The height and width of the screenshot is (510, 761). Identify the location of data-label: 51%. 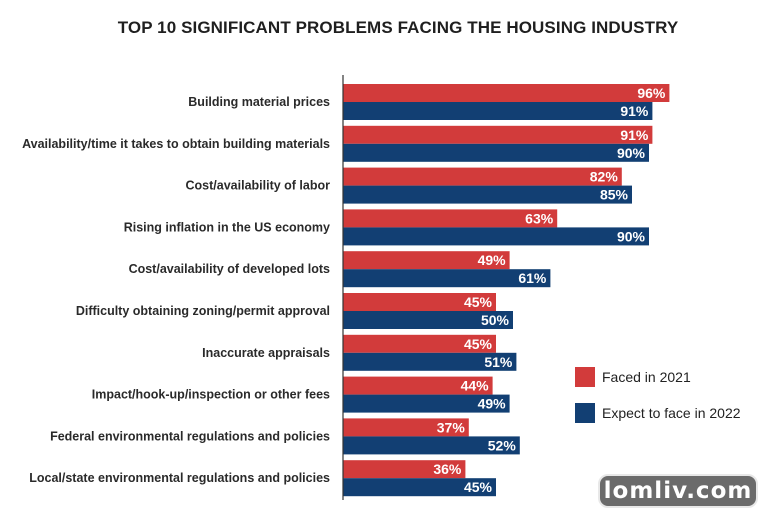
(498, 362).